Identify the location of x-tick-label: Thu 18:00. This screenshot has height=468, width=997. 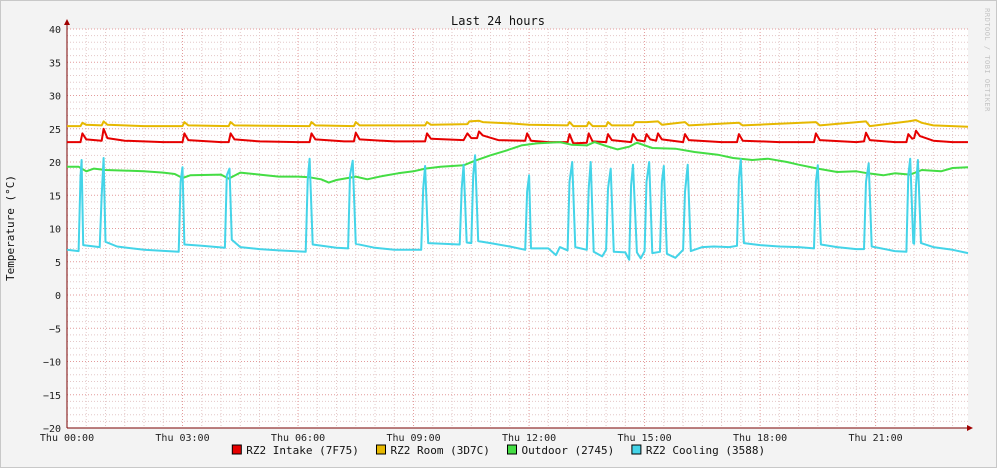
(760, 438).